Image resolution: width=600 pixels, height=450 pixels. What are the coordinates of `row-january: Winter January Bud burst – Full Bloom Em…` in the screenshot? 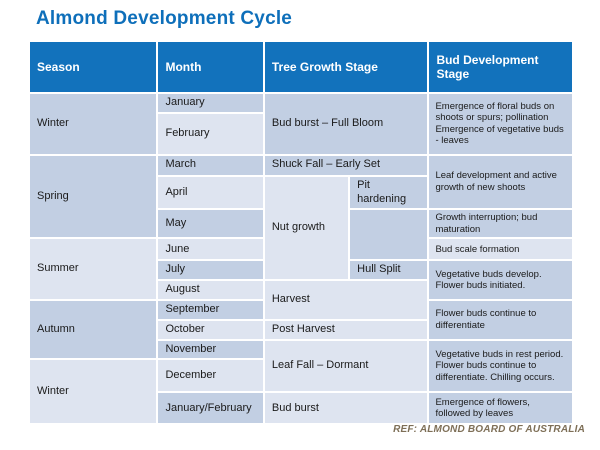 It's located at (301, 124).